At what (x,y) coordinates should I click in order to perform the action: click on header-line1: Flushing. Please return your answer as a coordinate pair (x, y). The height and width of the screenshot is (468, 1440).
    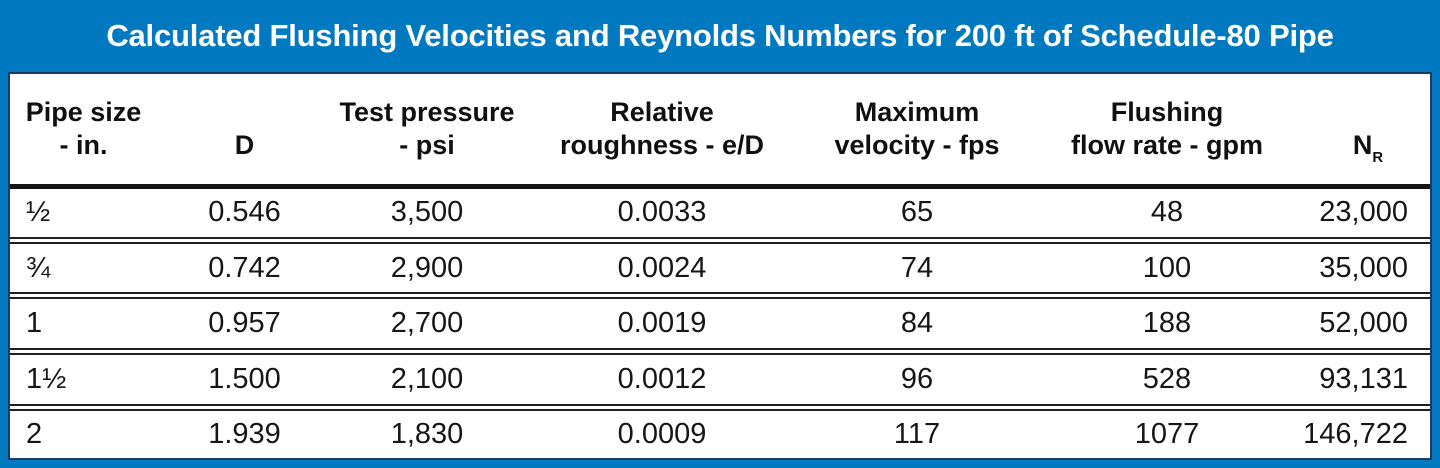
    Looking at the image, I should click on (1167, 111).